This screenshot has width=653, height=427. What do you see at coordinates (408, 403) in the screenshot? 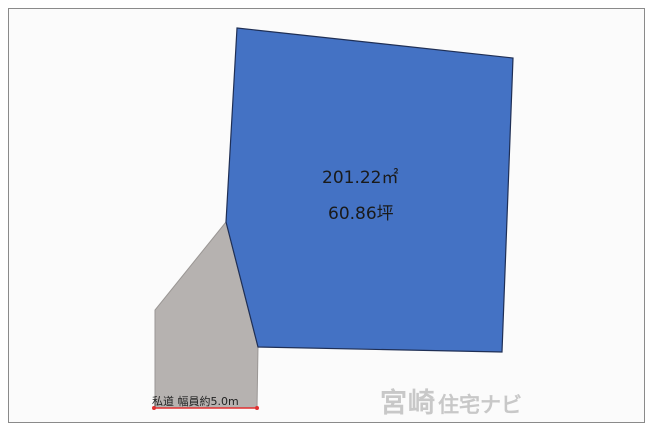
I see `watermark-main: 宮崎` at bounding box center [408, 403].